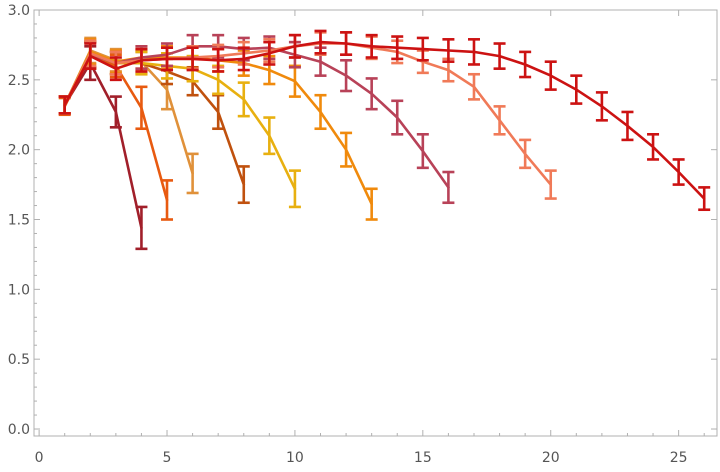 This screenshot has width=720, height=472. I want to click on y-tick-label: 2.5, so click(19, 81).